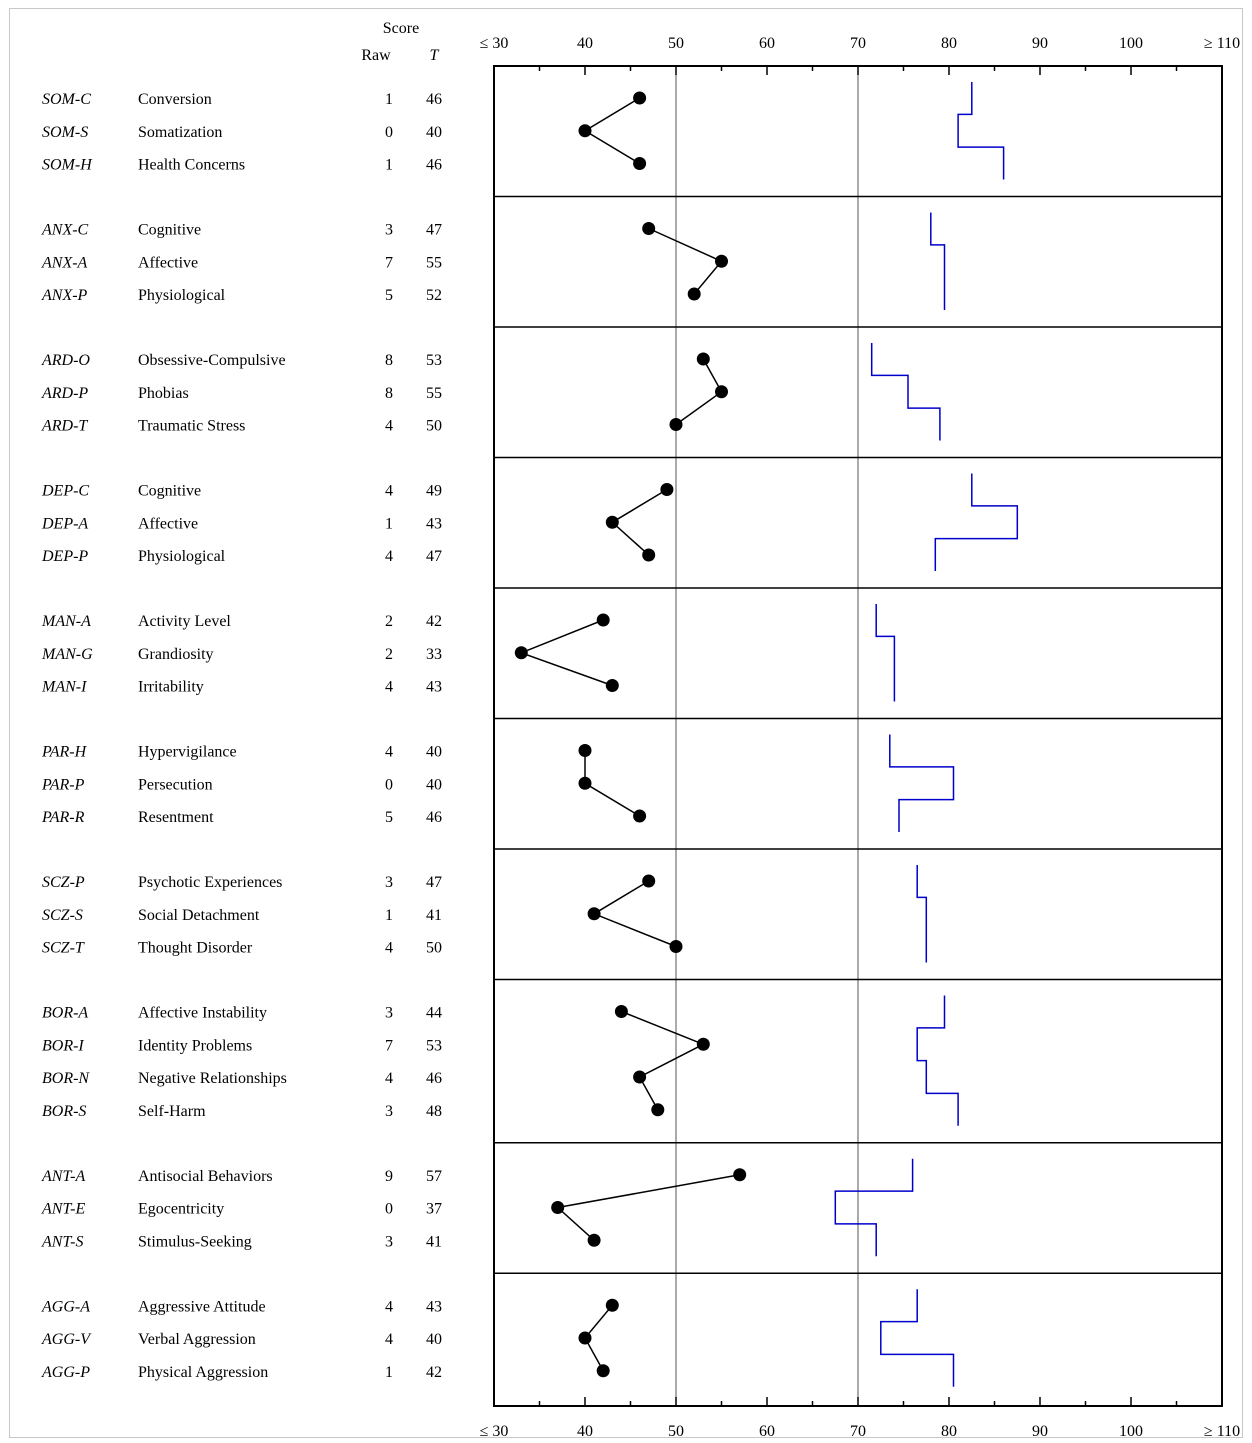 The image size is (1252, 1443). Describe the element at coordinates (199, 915) in the screenshot. I see `scale-label: Social Detachment` at that location.